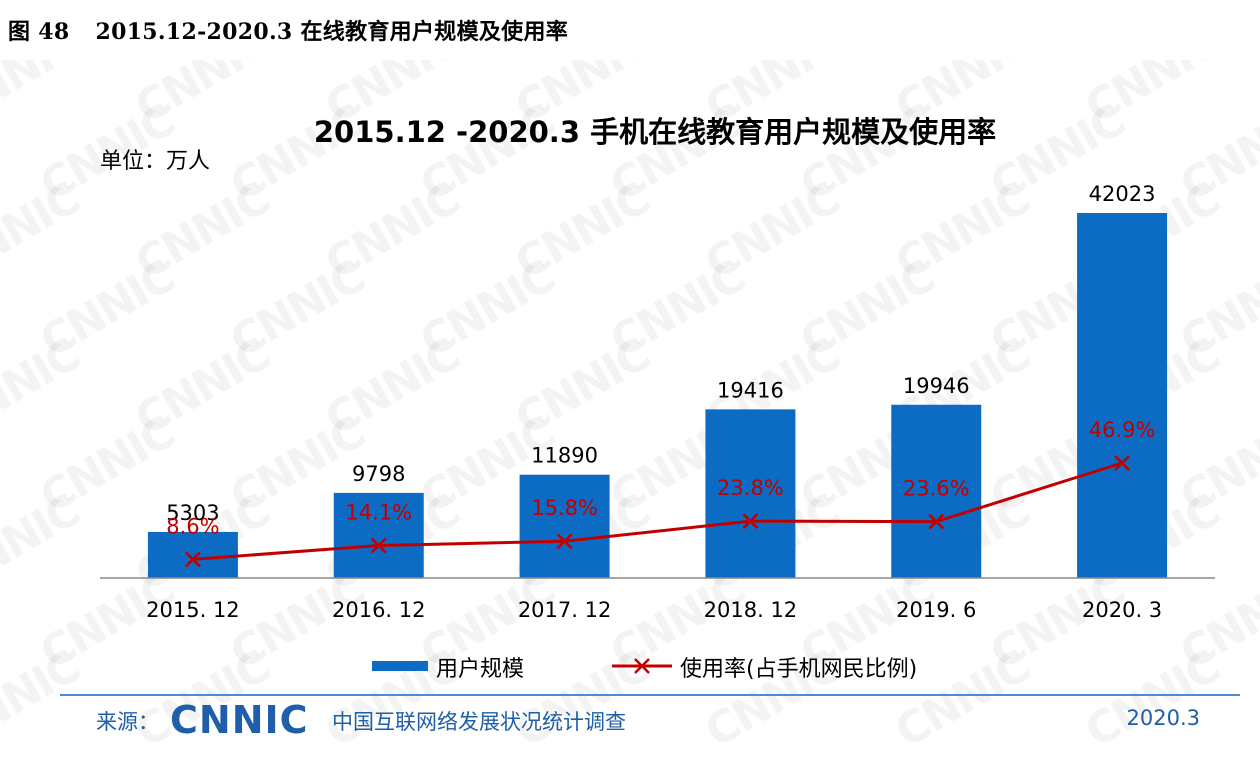 The width and height of the screenshot is (1260, 760). I want to click on bar-value-label: 19946, so click(936, 386).